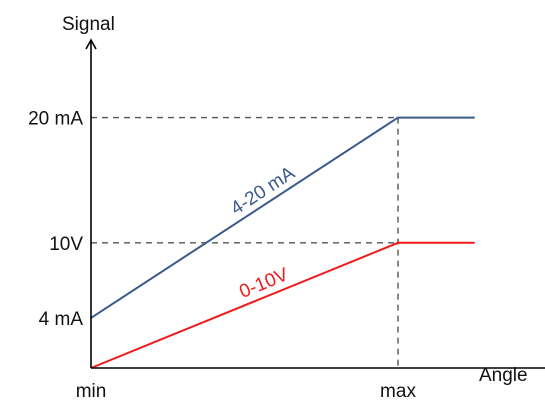 This screenshot has height=400, width=545. What do you see at coordinates (263, 191) in the screenshot?
I see `series-label-0: 4-20 mA` at bounding box center [263, 191].